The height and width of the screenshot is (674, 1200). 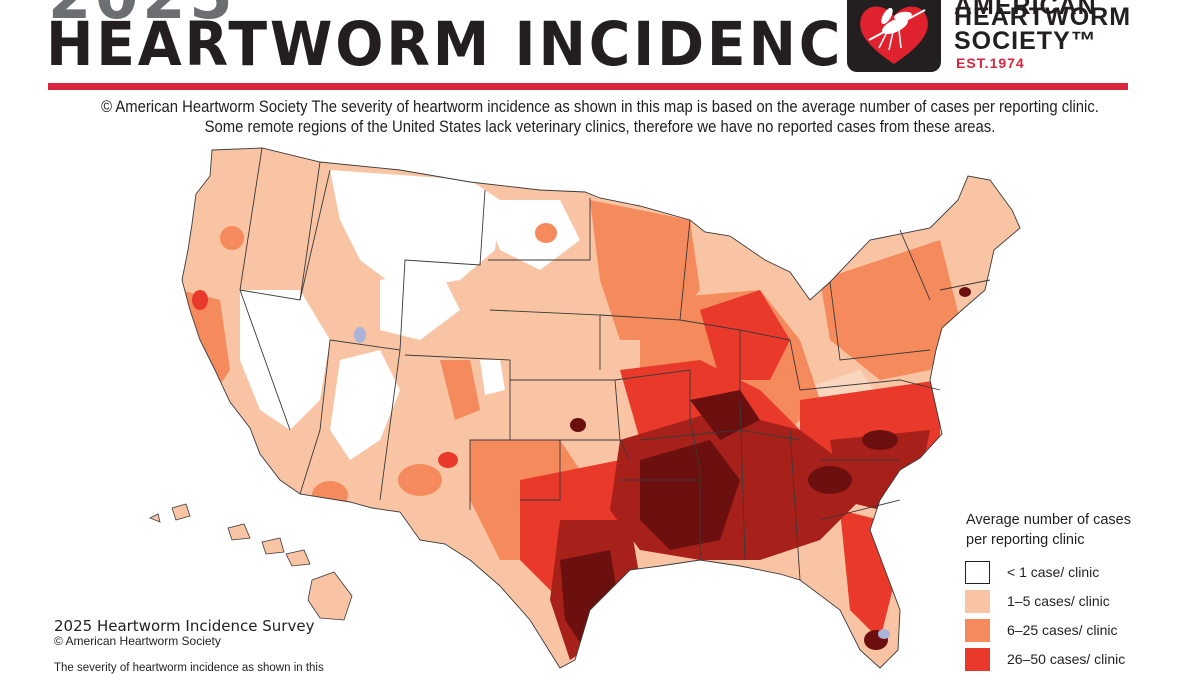 I want to click on survey-title: 2025 Heartworm Incidence Survey, so click(x=184, y=626).